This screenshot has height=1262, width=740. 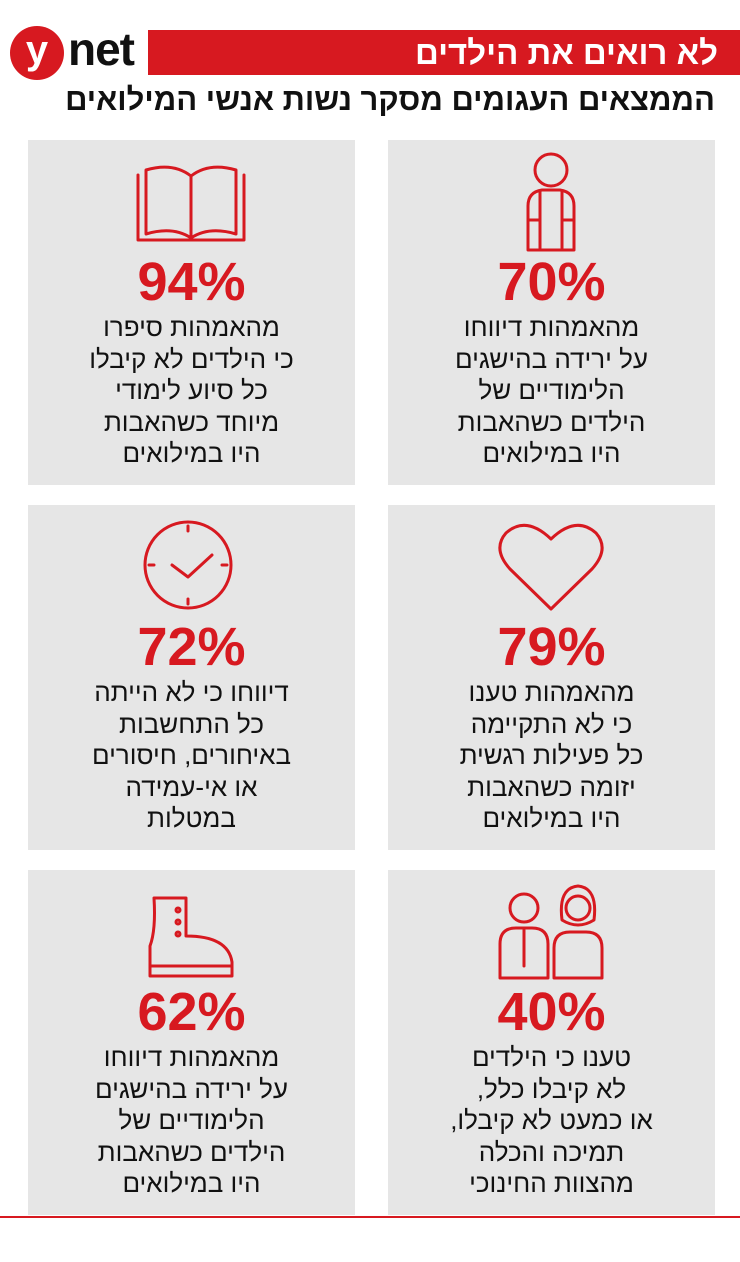 I want to click on description-line: מהאמהות סיפרו, so click(x=191, y=327).